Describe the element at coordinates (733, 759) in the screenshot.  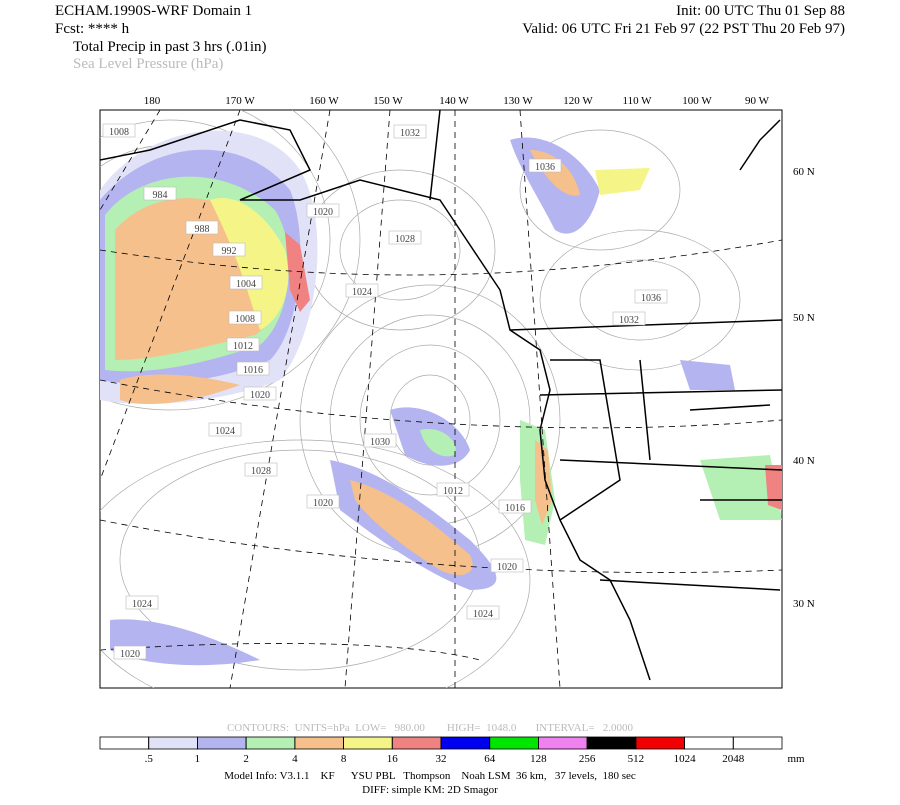
I see `colorbar-label: 2048` at that location.